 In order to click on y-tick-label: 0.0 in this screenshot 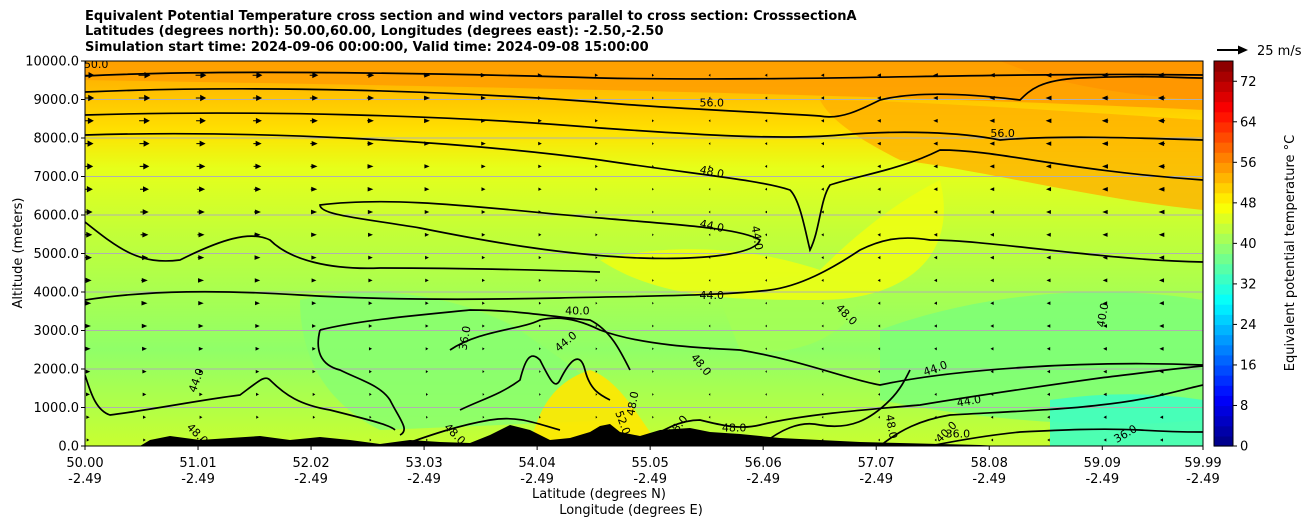, I will do `click(68, 447)`.